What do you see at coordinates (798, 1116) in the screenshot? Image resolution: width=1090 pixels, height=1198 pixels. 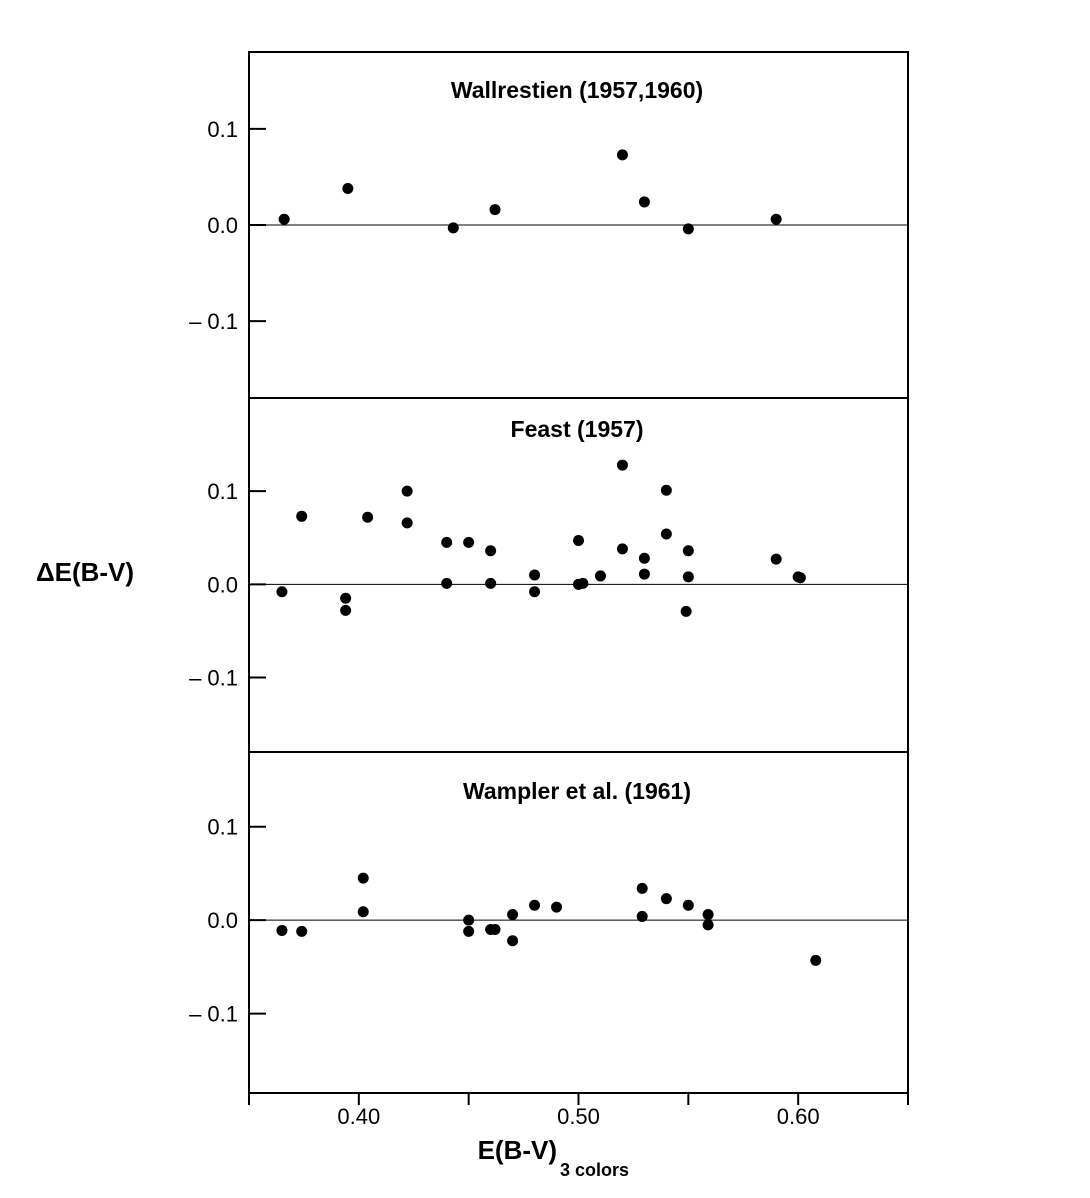 I see `x-tick-label: 0.60` at bounding box center [798, 1116].